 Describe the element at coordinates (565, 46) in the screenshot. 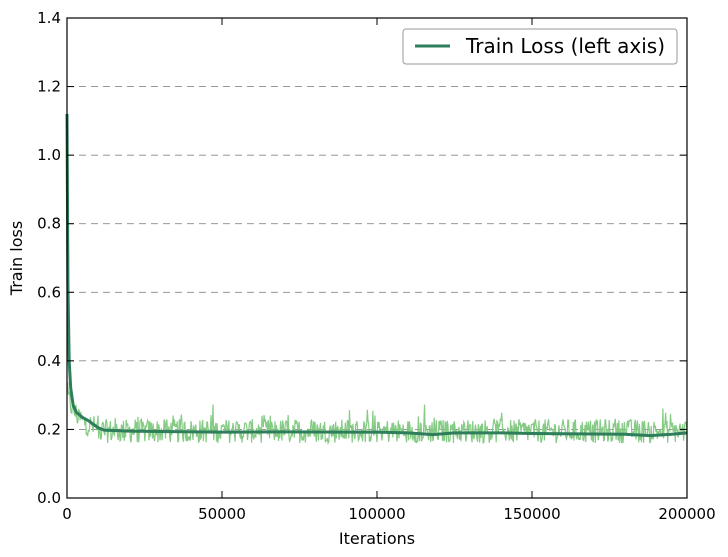

I see `legend-label: Train Loss (left axis)` at that location.